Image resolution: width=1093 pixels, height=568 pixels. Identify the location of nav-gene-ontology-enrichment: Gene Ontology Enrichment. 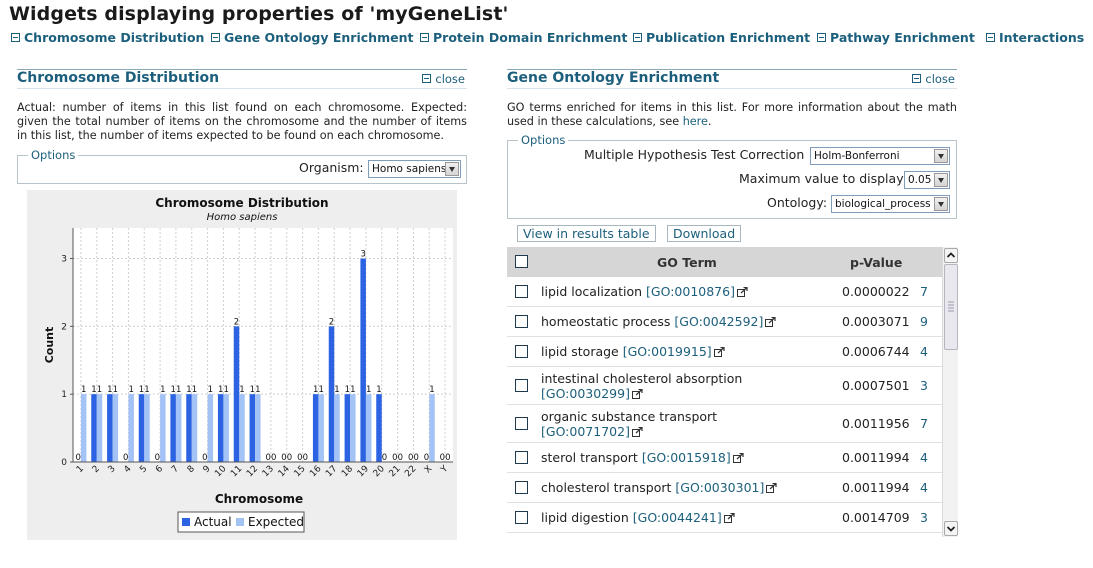
(312, 37).